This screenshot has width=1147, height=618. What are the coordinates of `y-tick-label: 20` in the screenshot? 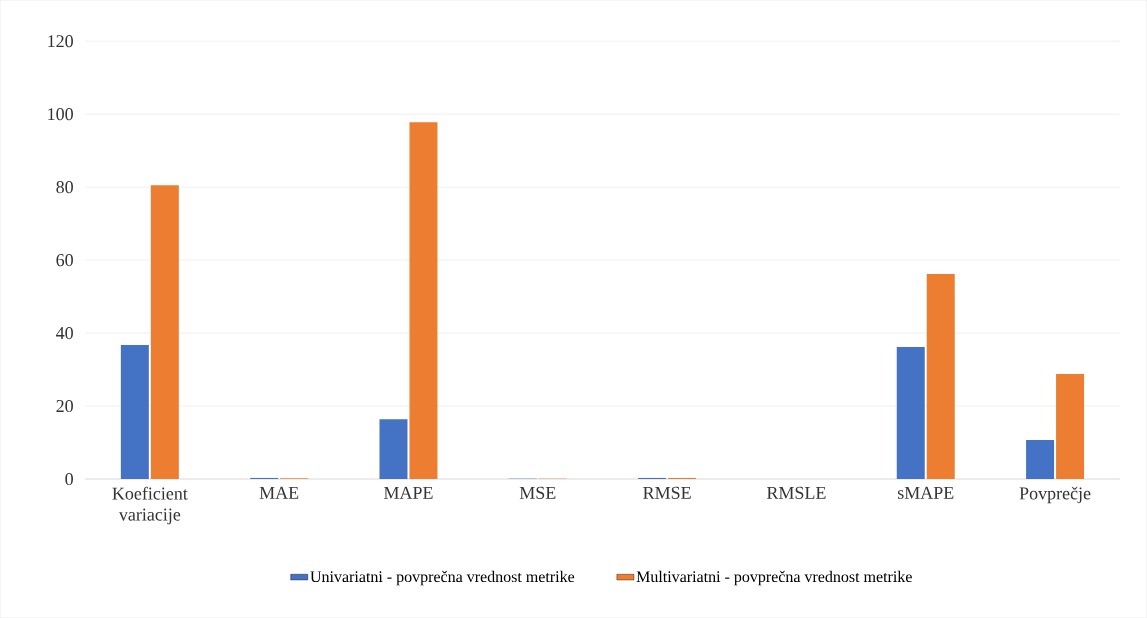 It's located at (64, 406).